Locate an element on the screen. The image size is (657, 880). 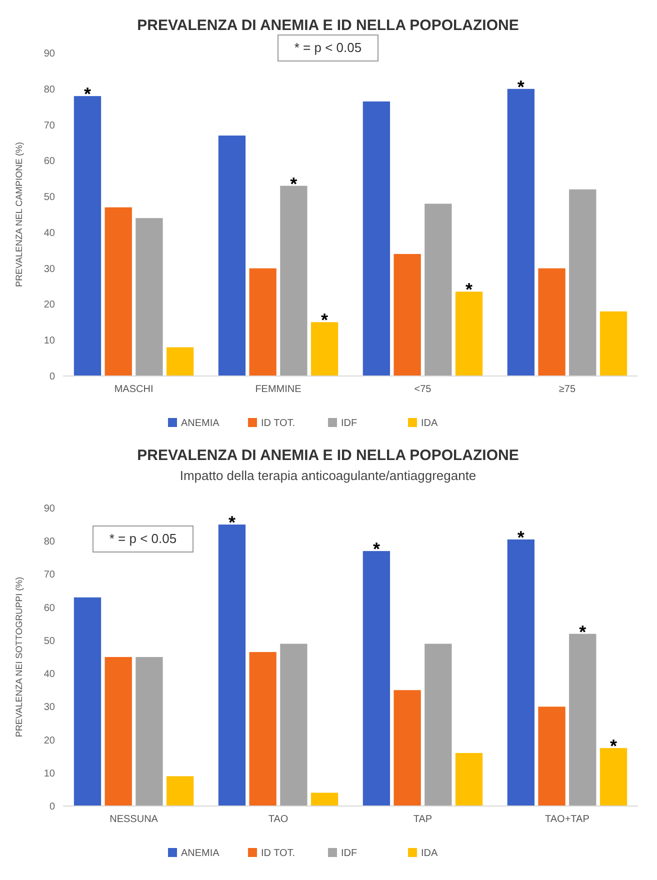
x-tick-label: ≥75 is located at coordinates (567, 389).